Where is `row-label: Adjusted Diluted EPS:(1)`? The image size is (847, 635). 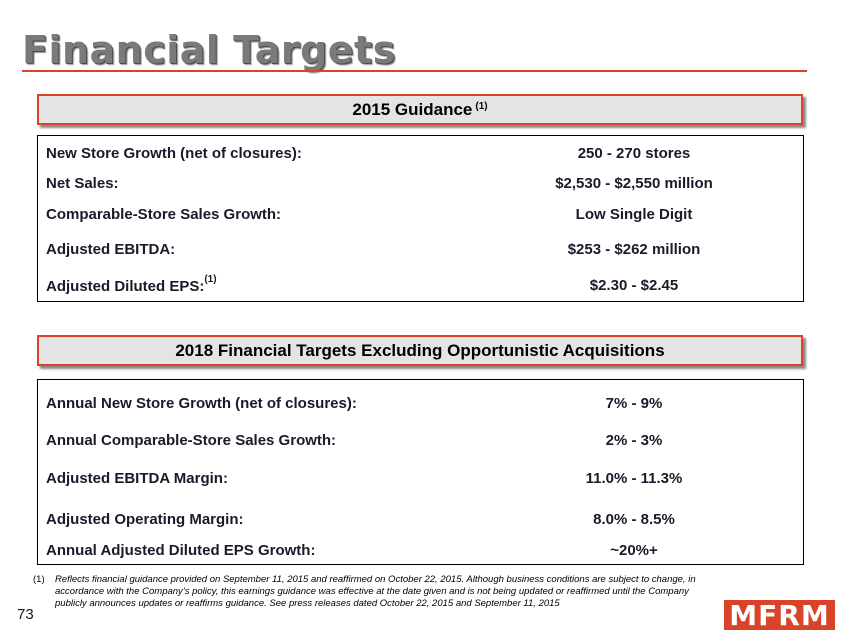
row-label: Adjusted Diluted EPS:(1) is located at coordinates (131, 284).